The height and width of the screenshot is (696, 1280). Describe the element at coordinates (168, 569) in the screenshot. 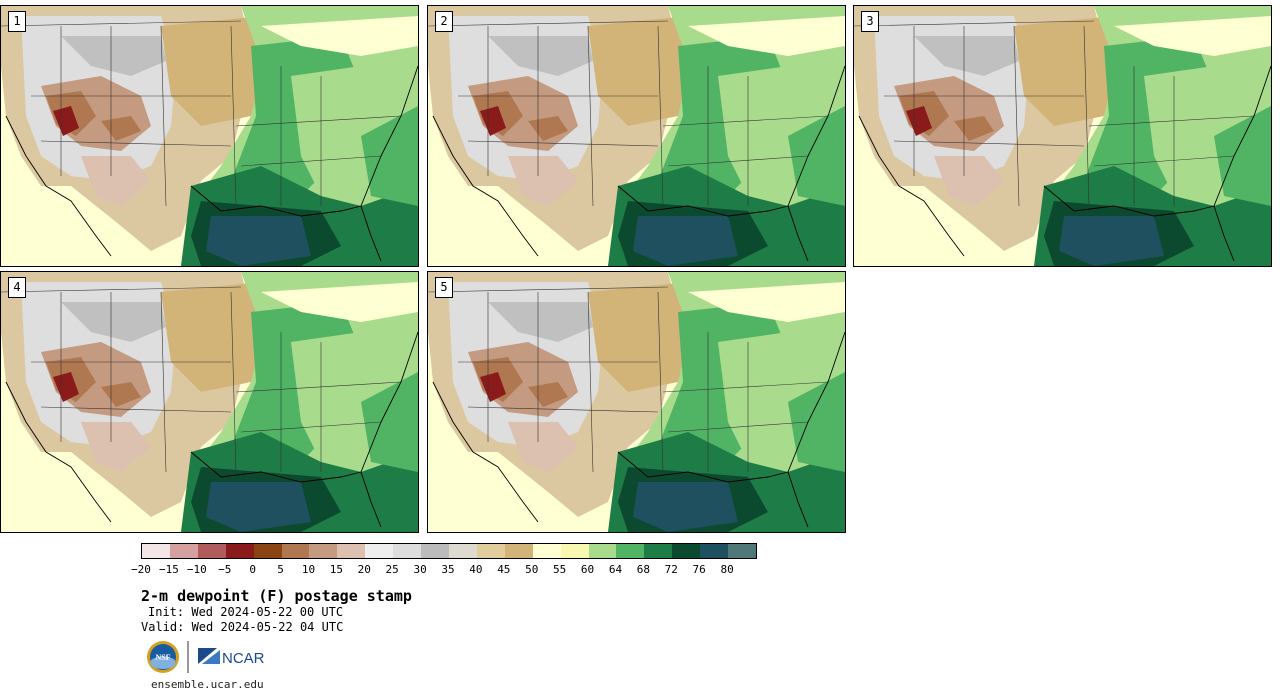

I see `colorbar-tick: −15` at that location.